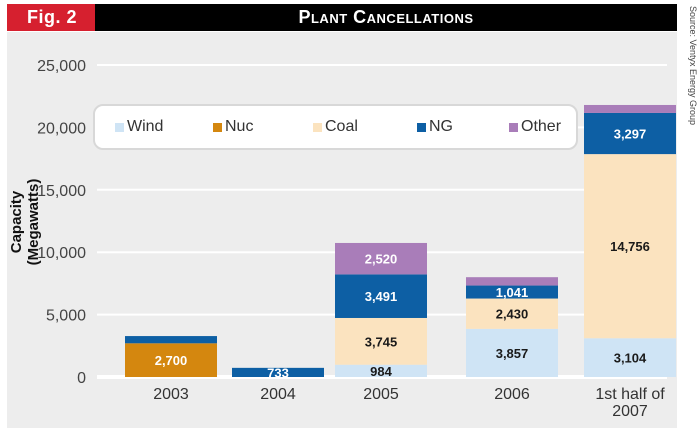  I want to click on data-label: 3,491, so click(381, 296).